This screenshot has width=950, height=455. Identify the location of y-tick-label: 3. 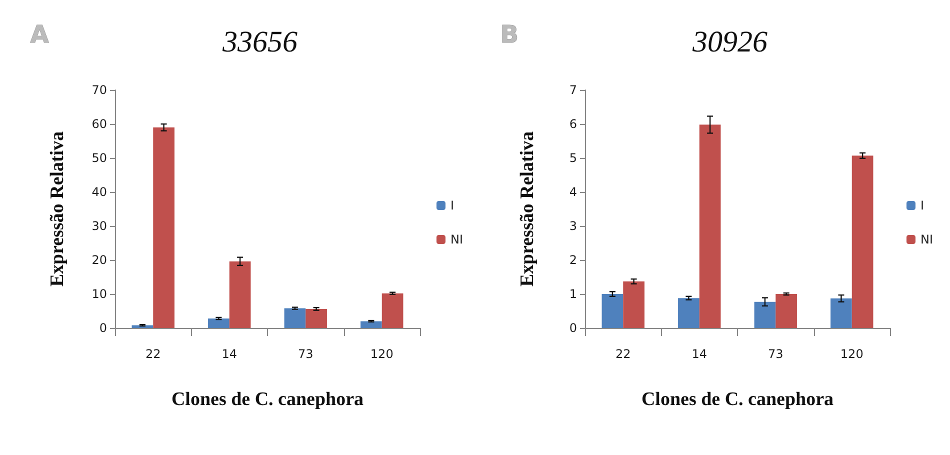
(573, 226).